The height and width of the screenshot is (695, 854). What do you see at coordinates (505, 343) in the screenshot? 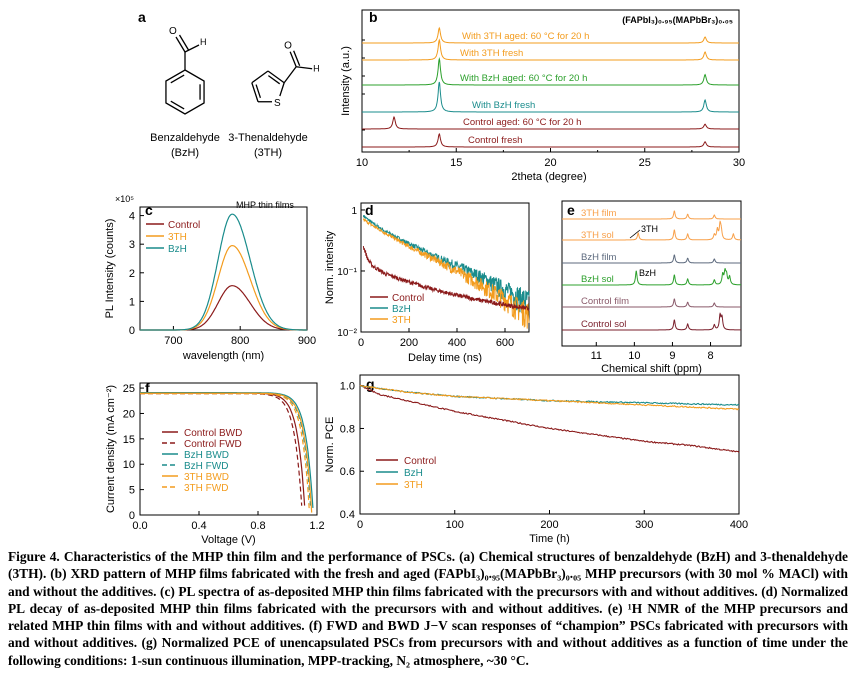
I see `decay-x-tick-label: 600` at bounding box center [505, 343].